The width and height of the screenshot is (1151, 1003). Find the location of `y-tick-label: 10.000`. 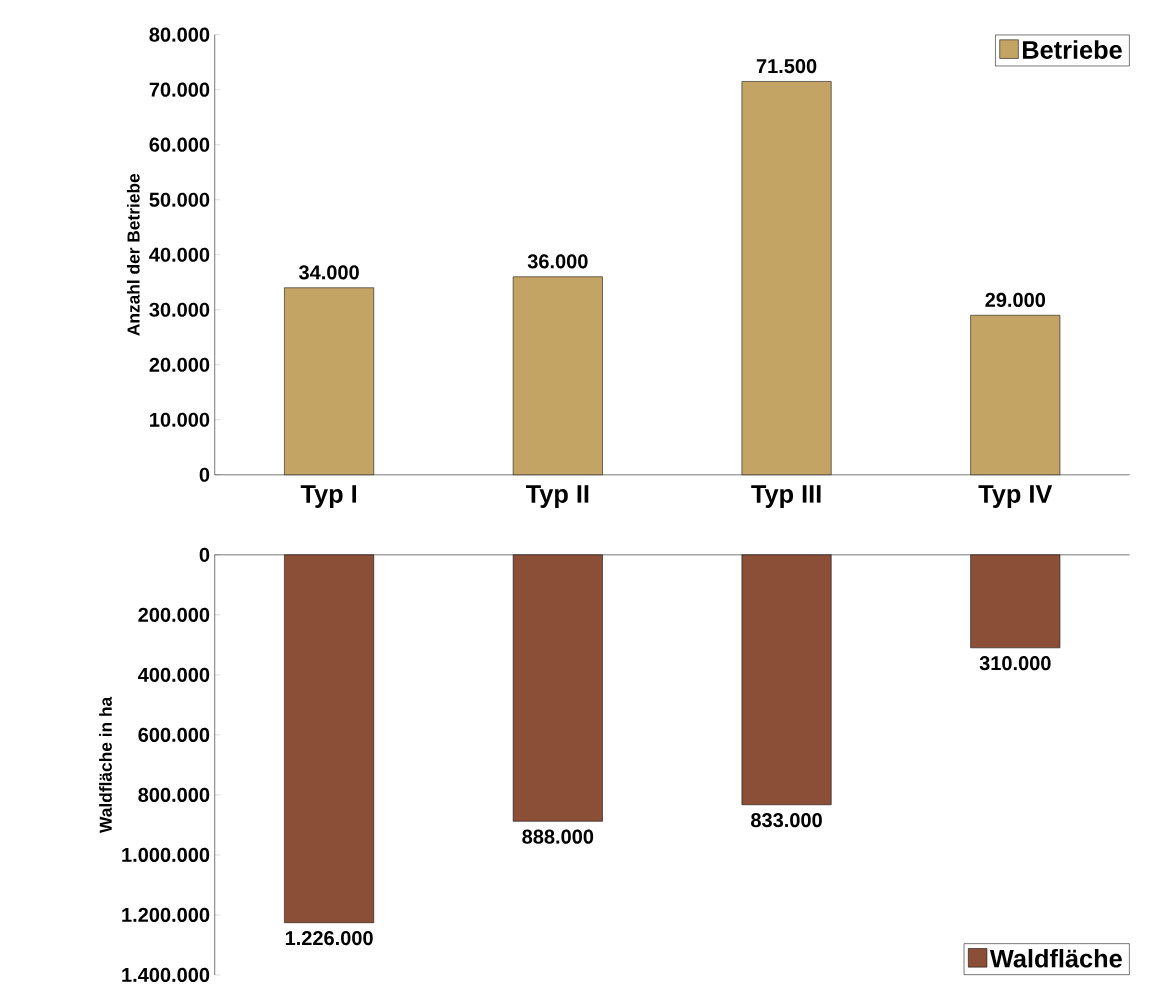

y-tick-label: 10.000 is located at coordinates (180, 419).